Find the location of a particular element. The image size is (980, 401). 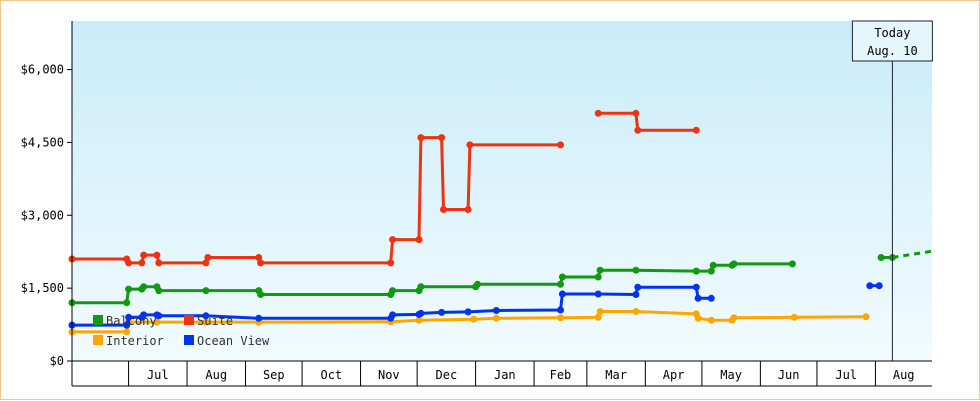

x-tick-label: Sep is located at coordinates (274, 375).